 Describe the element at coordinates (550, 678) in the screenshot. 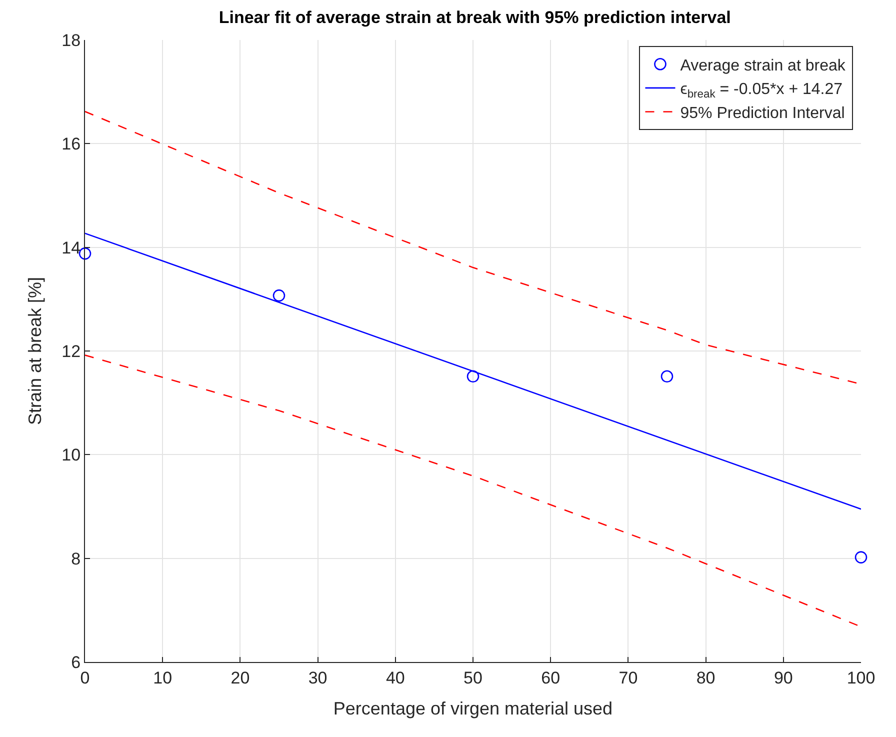

I see `x-tick-label: 60` at that location.